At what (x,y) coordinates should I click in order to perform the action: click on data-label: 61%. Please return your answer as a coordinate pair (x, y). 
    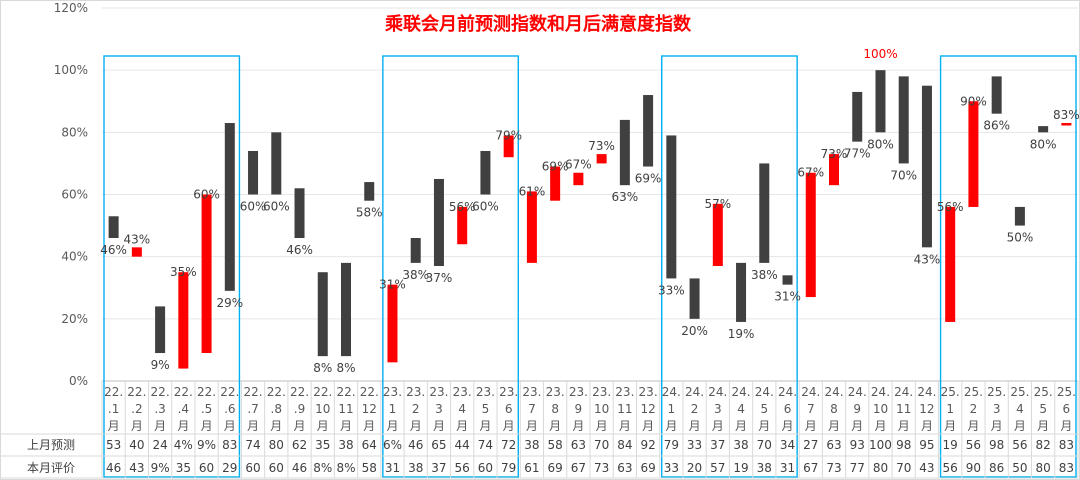
    Looking at the image, I should click on (532, 191).